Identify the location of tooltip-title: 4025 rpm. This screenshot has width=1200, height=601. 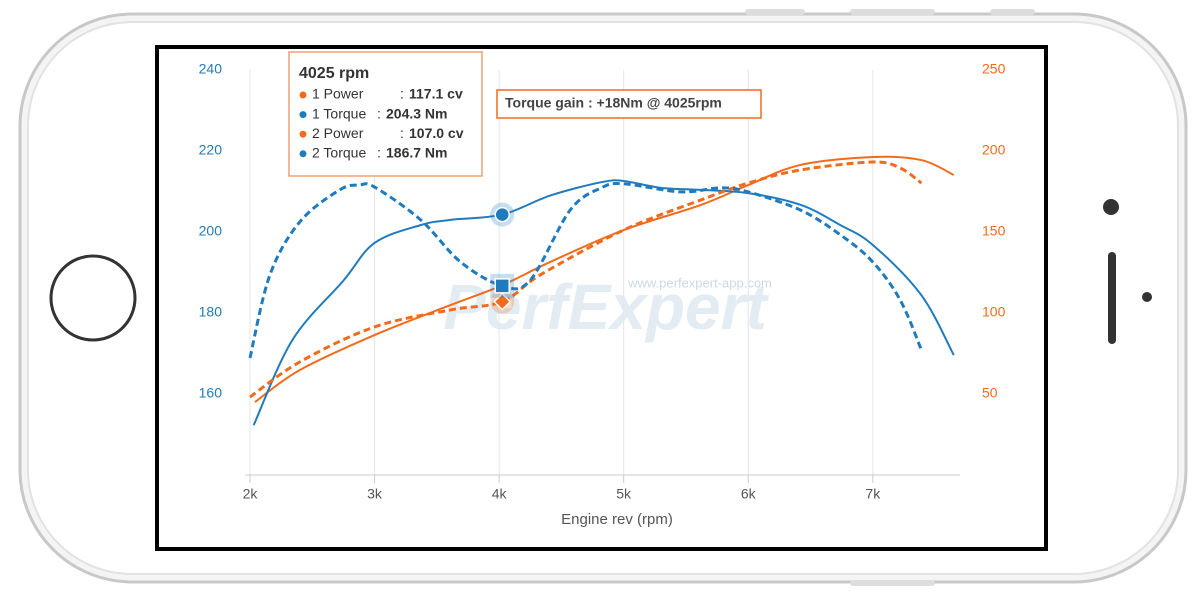
(334, 73).